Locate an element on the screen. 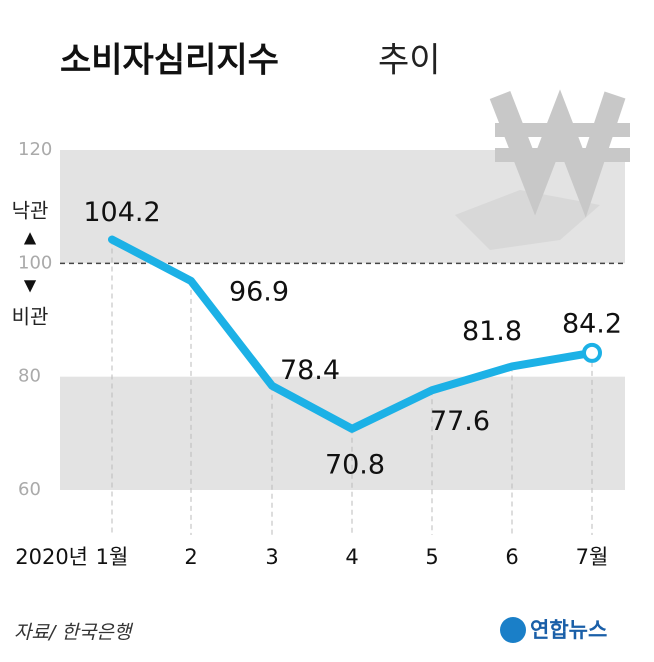  logo-icon is located at coordinates (513, 630).